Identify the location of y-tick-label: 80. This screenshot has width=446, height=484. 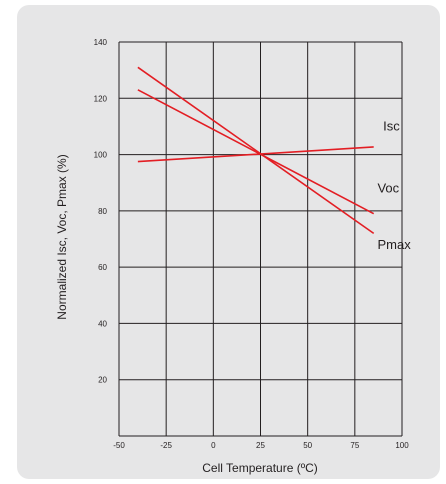
(102, 211).